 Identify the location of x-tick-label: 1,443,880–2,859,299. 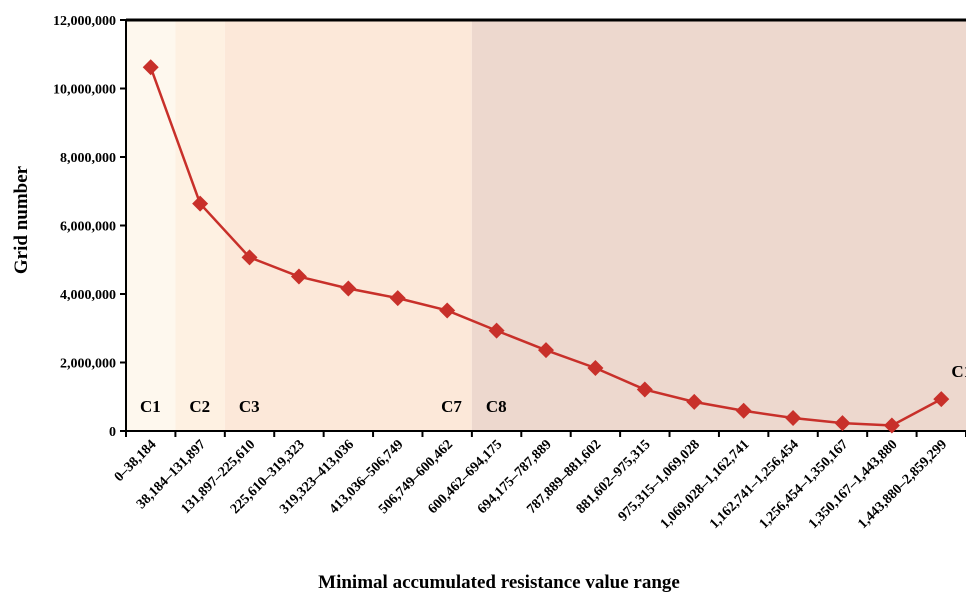
(902, 484).